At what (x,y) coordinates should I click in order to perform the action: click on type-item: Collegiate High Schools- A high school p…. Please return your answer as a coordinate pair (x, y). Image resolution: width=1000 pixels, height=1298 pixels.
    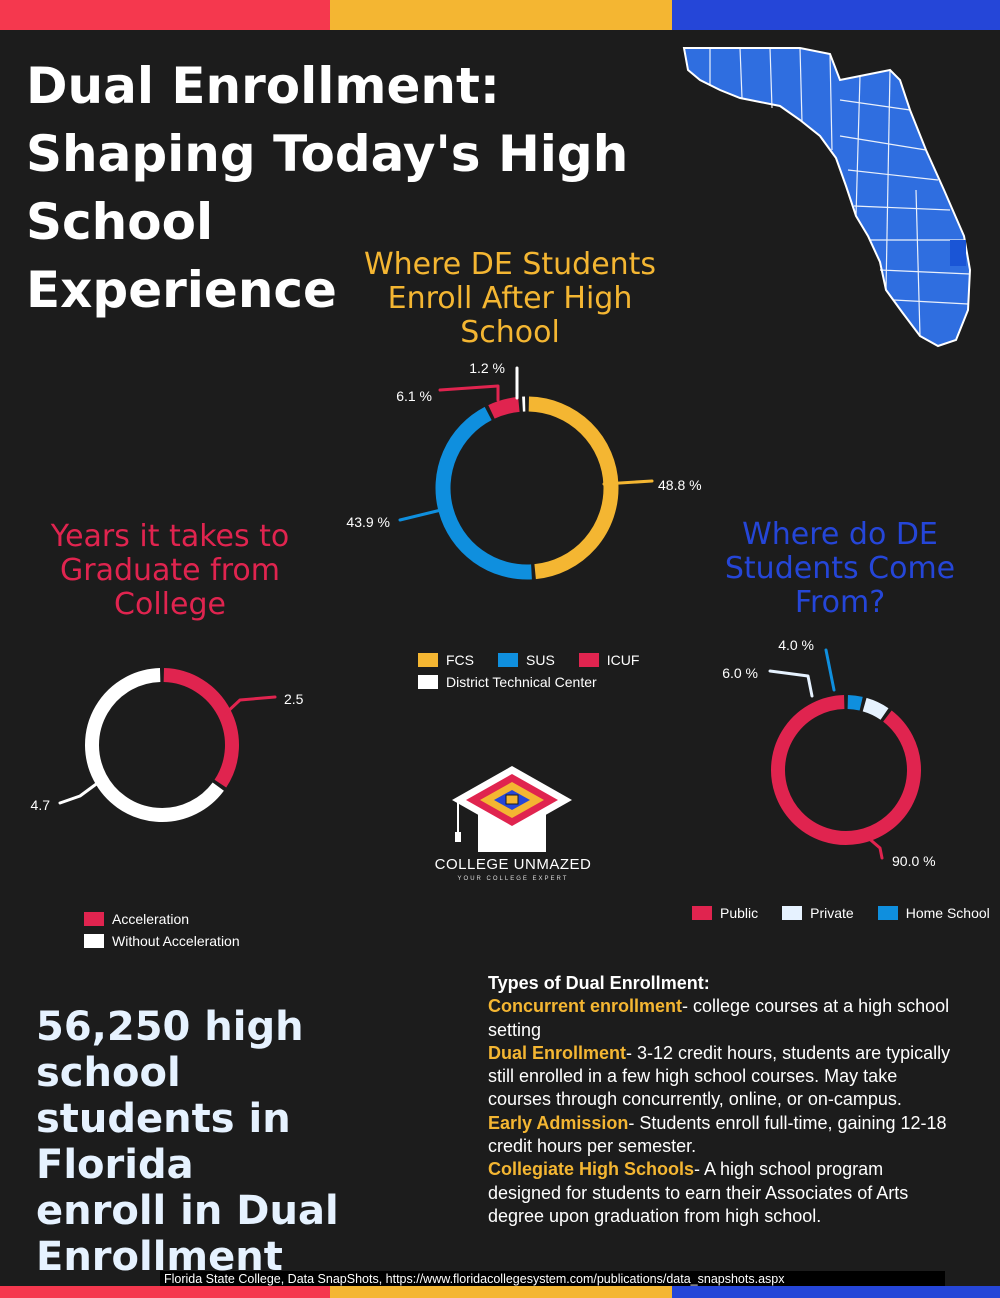
    Looking at the image, I should click on (723, 1193).